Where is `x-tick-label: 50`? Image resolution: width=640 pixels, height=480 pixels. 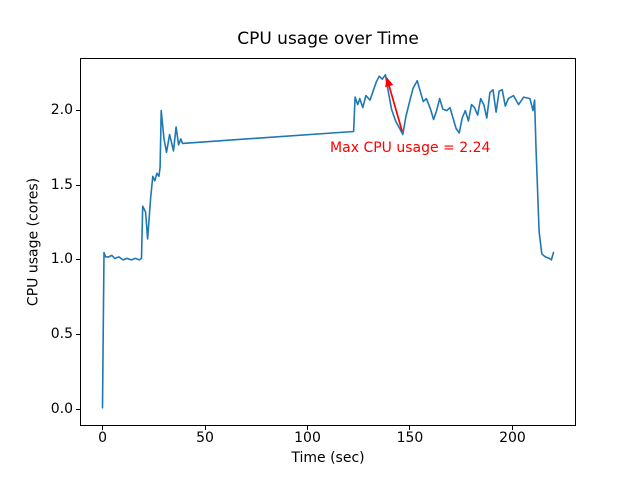
x-tick-label: 50 is located at coordinates (205, 438).